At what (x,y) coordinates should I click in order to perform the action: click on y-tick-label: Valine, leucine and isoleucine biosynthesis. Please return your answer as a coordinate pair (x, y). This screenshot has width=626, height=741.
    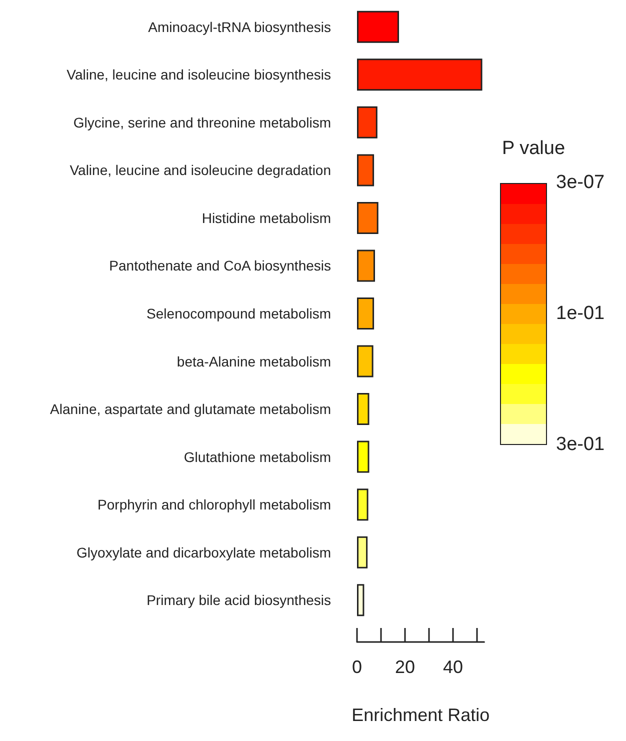
    Looking at the image, I should click on (198, 74).